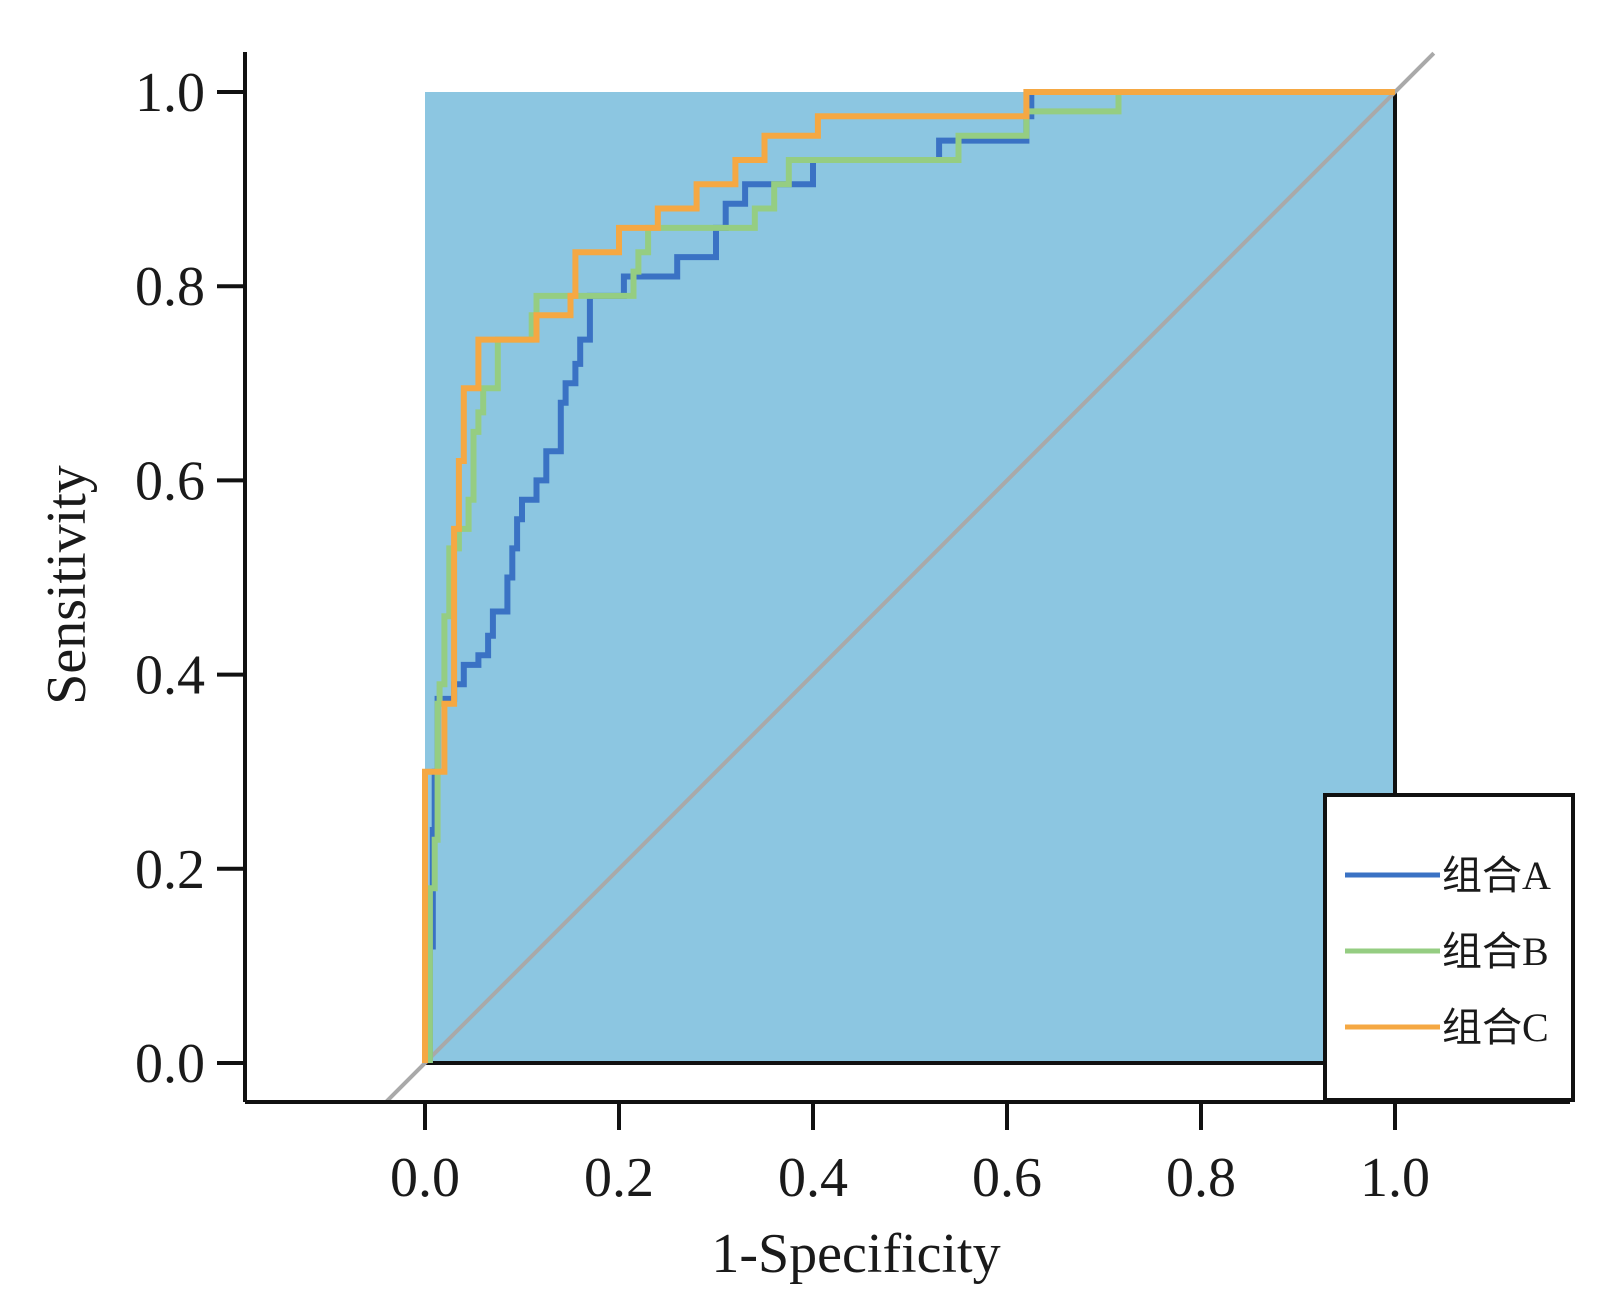 The image size is (1604, 1303). What do you see at coordinates (855, 1254) in the screenshot?
I see `x-axis-title: 1-Specificity` at bounding box center [855, 1254].